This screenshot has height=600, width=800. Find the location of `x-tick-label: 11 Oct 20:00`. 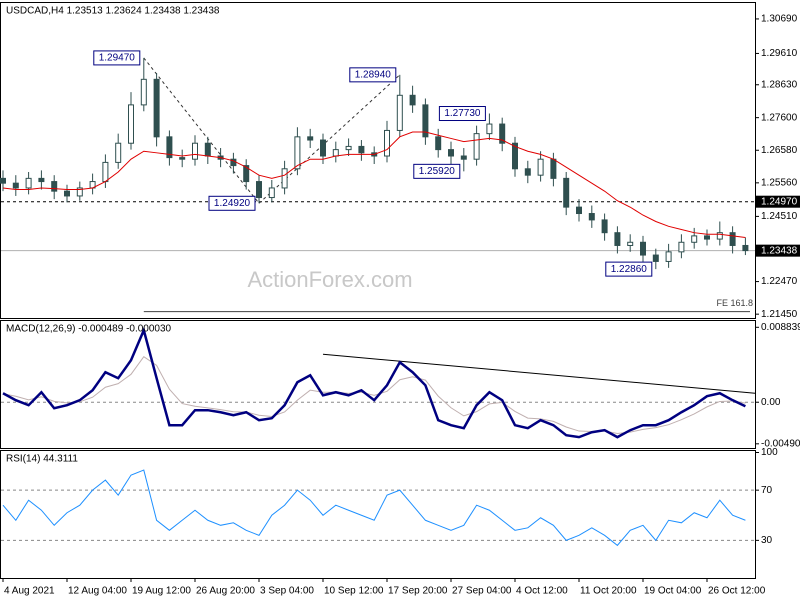

x-tick-label: 11 Oct 20:00 is located at coordinates (608, 591).